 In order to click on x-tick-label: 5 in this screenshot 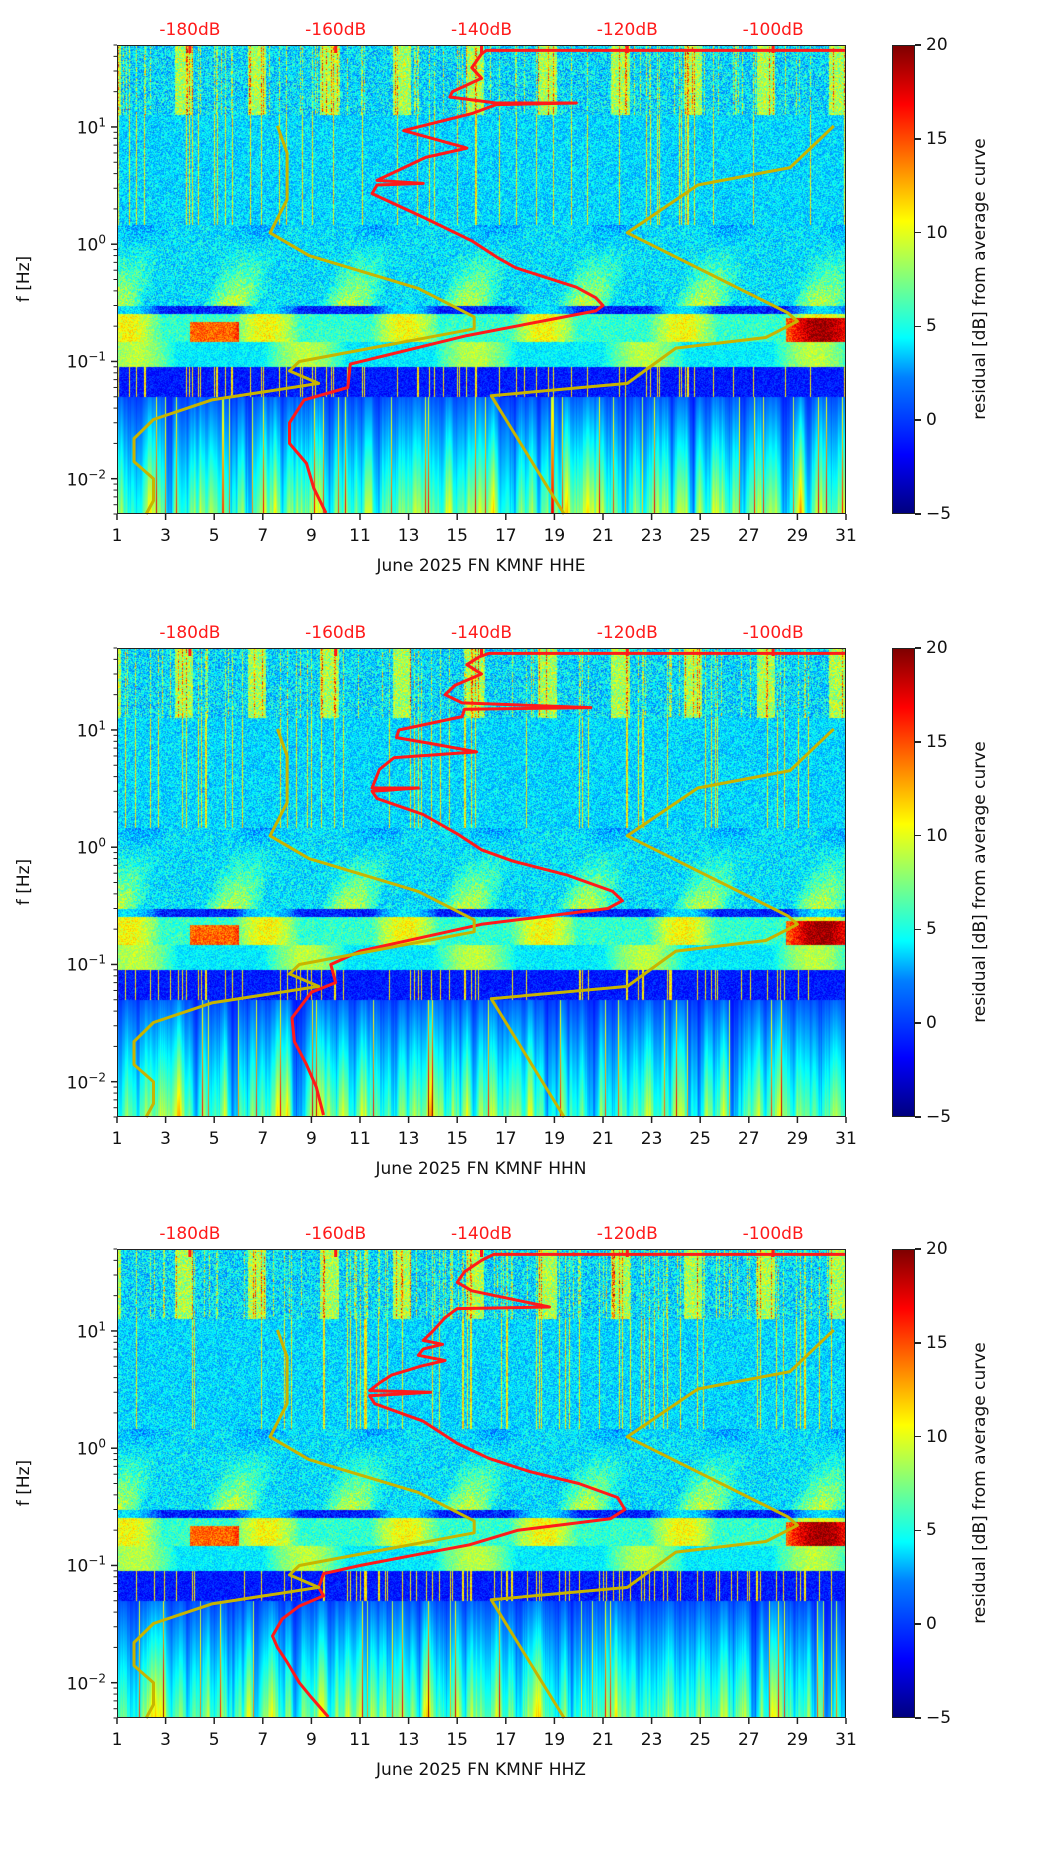, I will do `click(214, 1740)`.